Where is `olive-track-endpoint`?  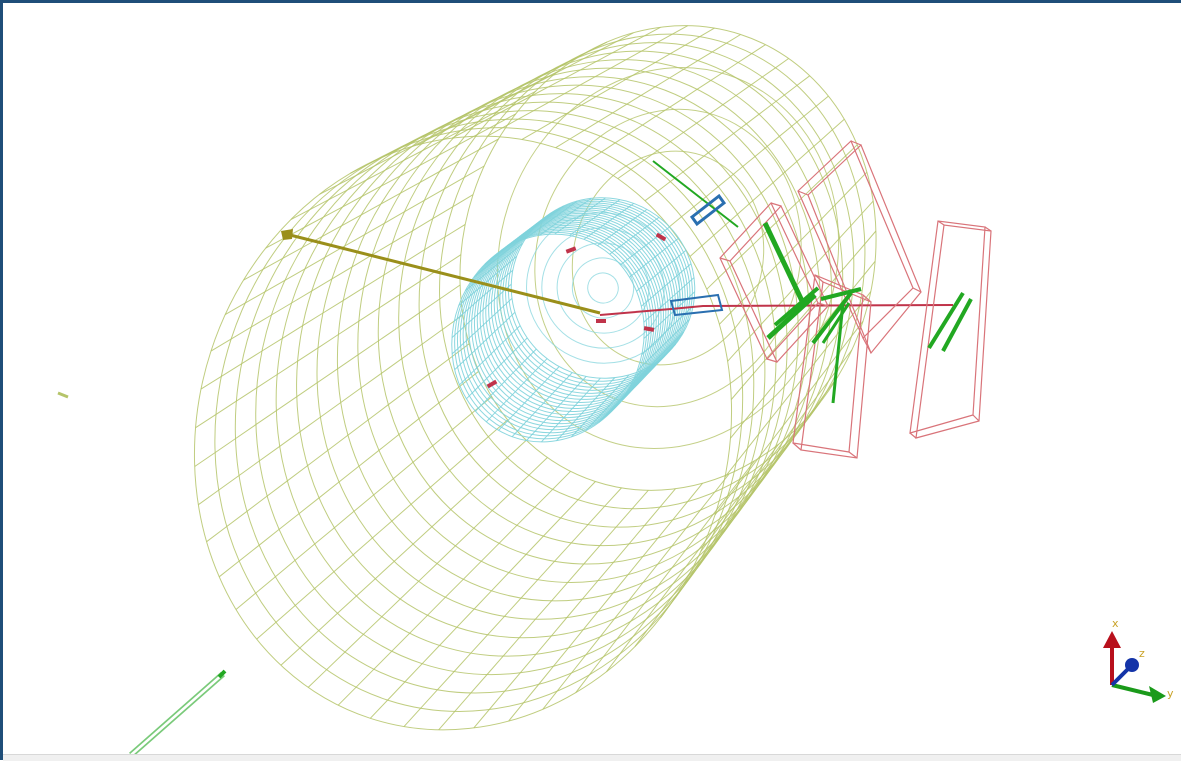
olive-track-endpoint is located at coordinates (287, 234).